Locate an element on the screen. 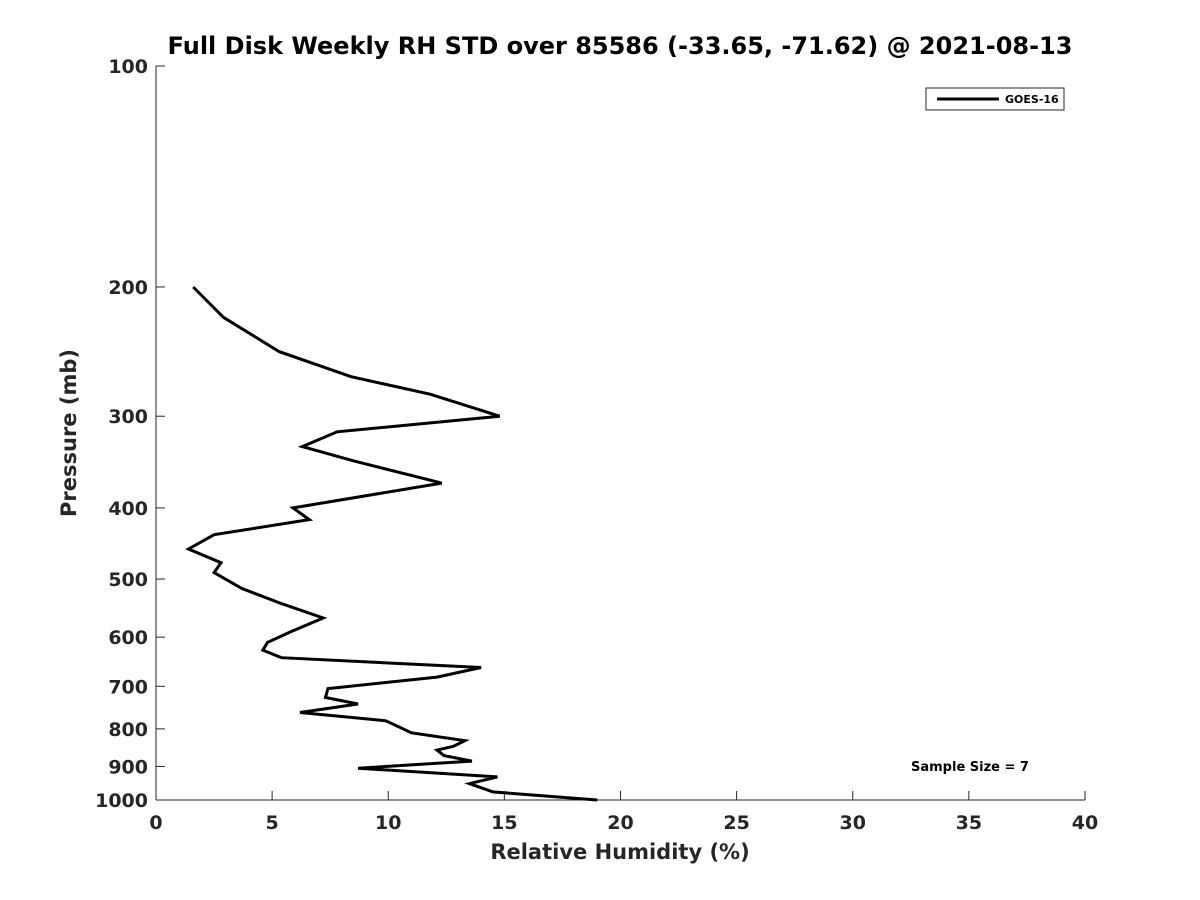 Image resolution: width=1200 pixels, height=900 pixels. x-tick-label-5: 5 is located at coordinates (272, 823).